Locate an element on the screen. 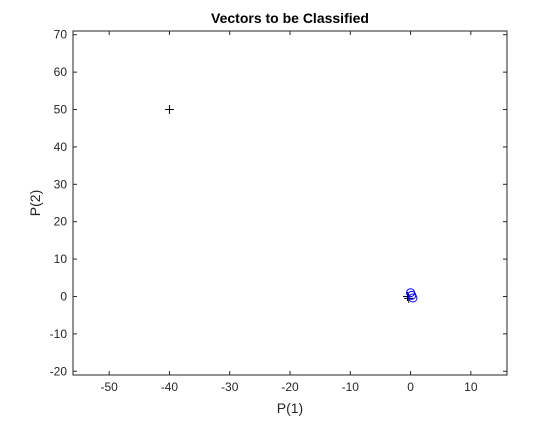 The height and width of the screenshot is (425, 560). y-tick-label: -10 is located at coordinates (59, 334).